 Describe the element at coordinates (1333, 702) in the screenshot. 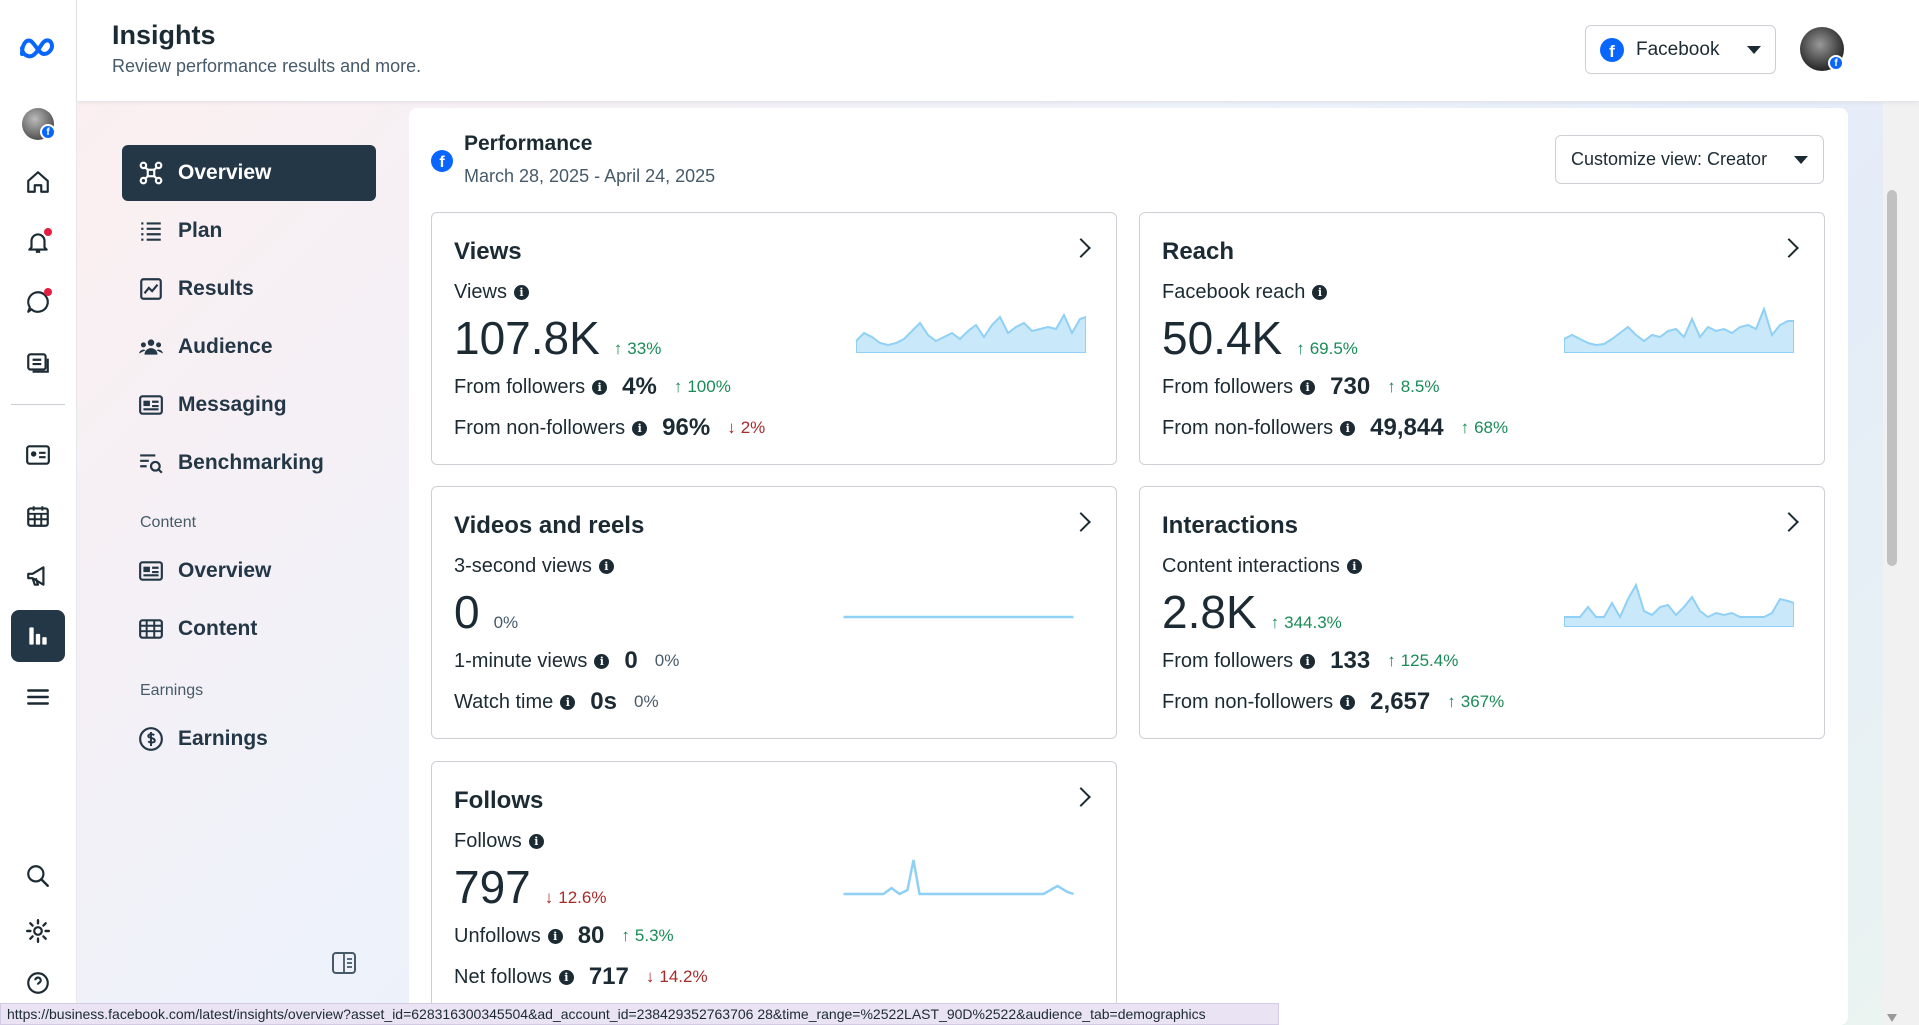

I see `sub-metric-row: From non-followers i 2,657 ↑ 367%` at that location.